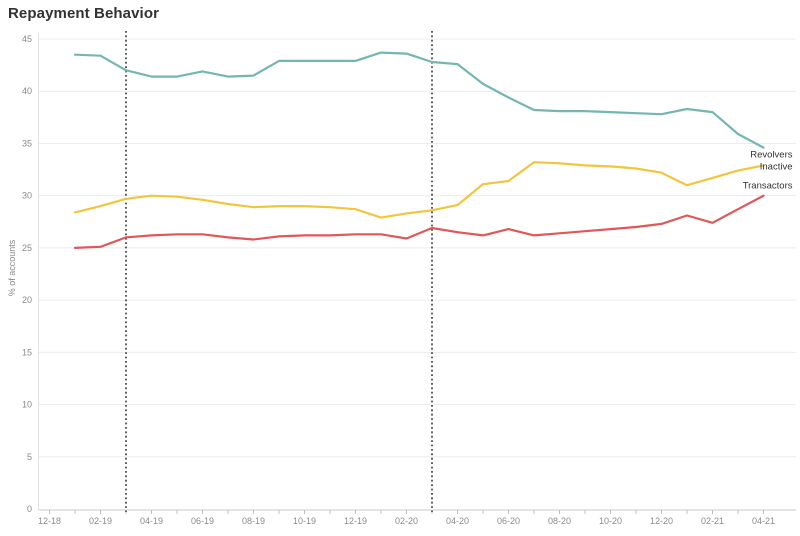 This screenshot has width=800, height=536. Describe the element at coordinates (771, 155) in the screenshot. I see `series-end-label-revolvers: Revolvers` at that location.